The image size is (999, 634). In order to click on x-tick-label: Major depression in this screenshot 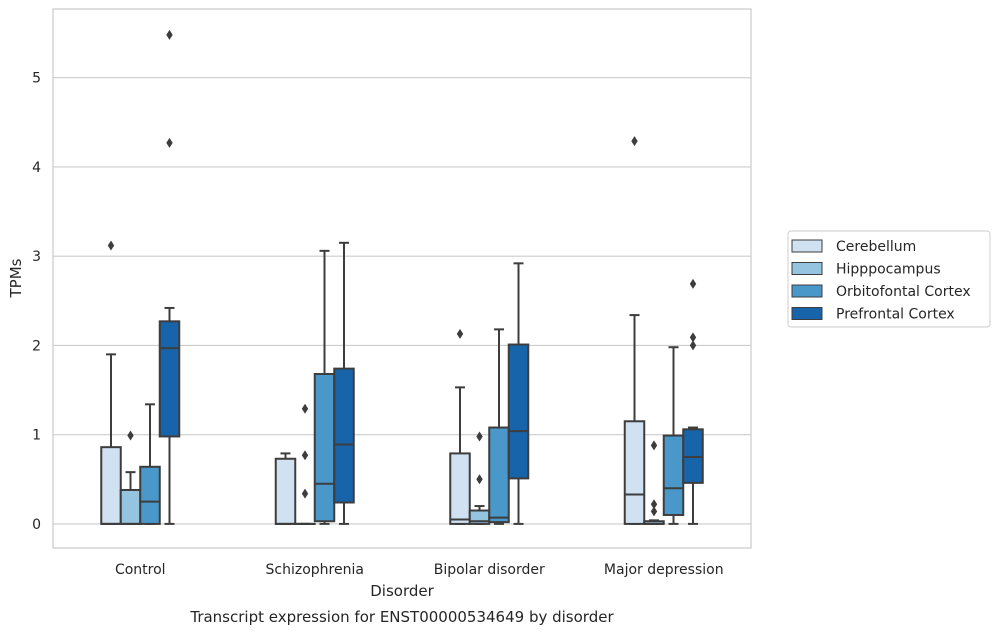, I will do `click(664, 570)`.